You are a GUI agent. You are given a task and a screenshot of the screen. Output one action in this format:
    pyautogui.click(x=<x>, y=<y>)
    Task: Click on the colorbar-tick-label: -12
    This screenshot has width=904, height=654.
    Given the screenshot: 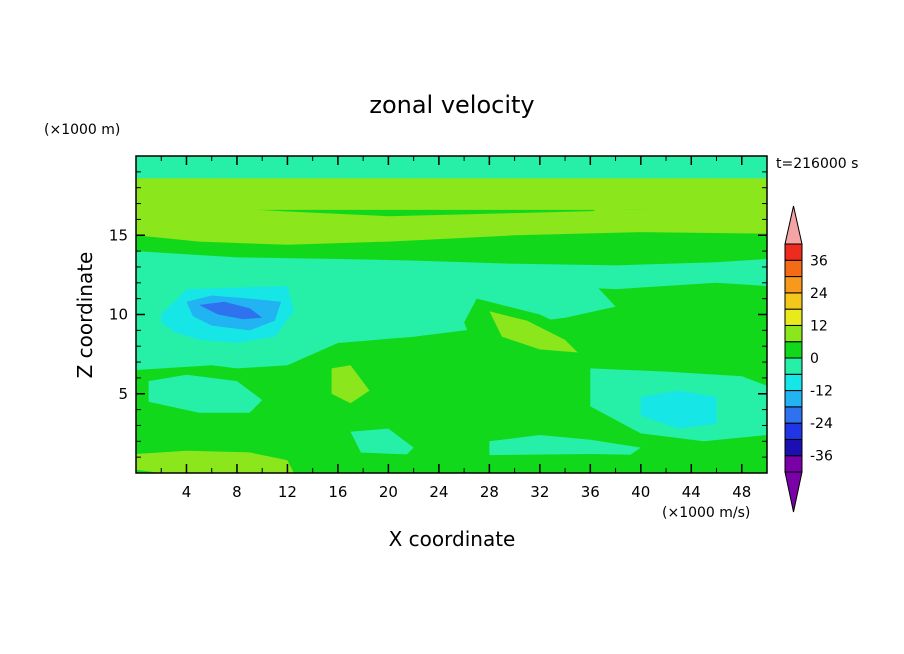 What is the action you would take?
    pyautogui.click(x=821, y=392)
    